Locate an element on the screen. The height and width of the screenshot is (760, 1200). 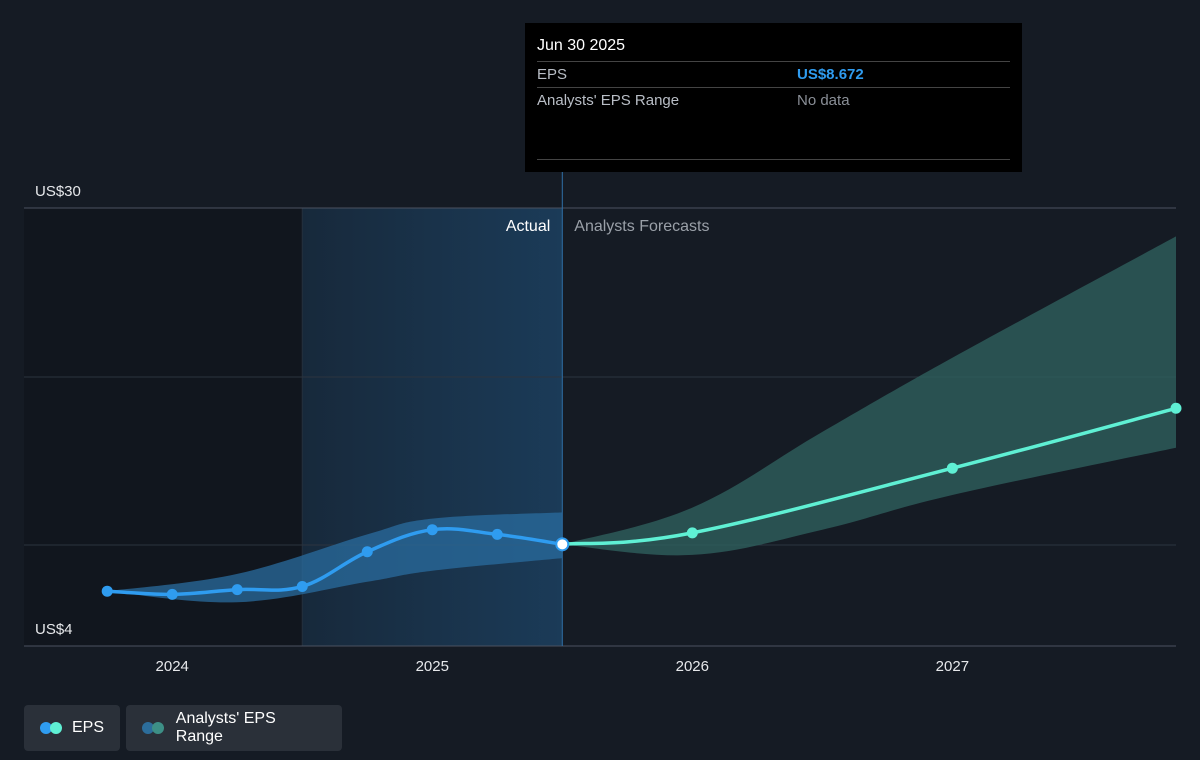
legend-eps-label: EPS is located at coordinates (87, 727).